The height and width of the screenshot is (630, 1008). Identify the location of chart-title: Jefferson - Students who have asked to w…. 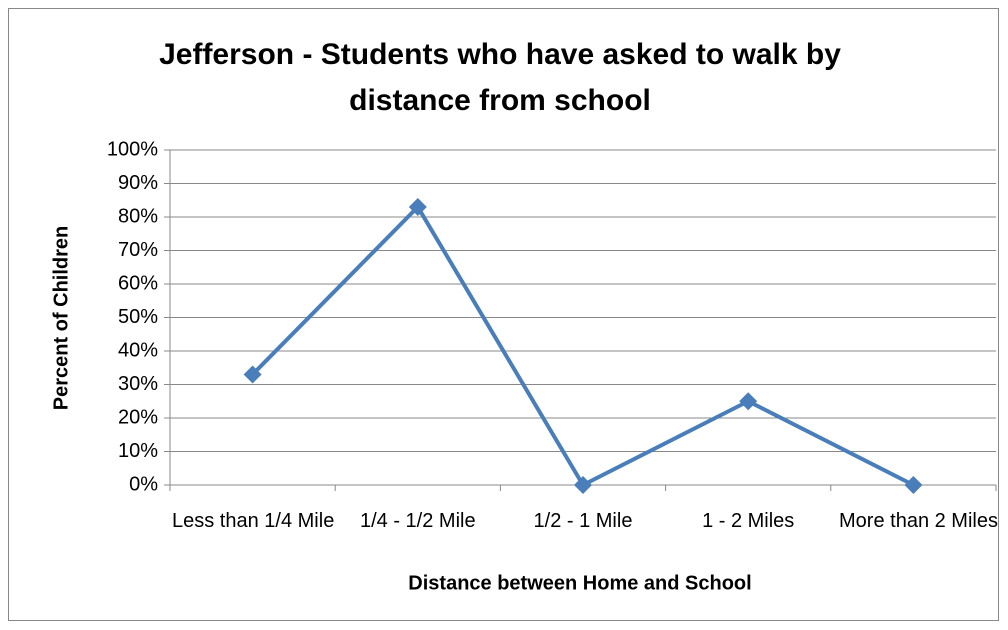
(500, 77).